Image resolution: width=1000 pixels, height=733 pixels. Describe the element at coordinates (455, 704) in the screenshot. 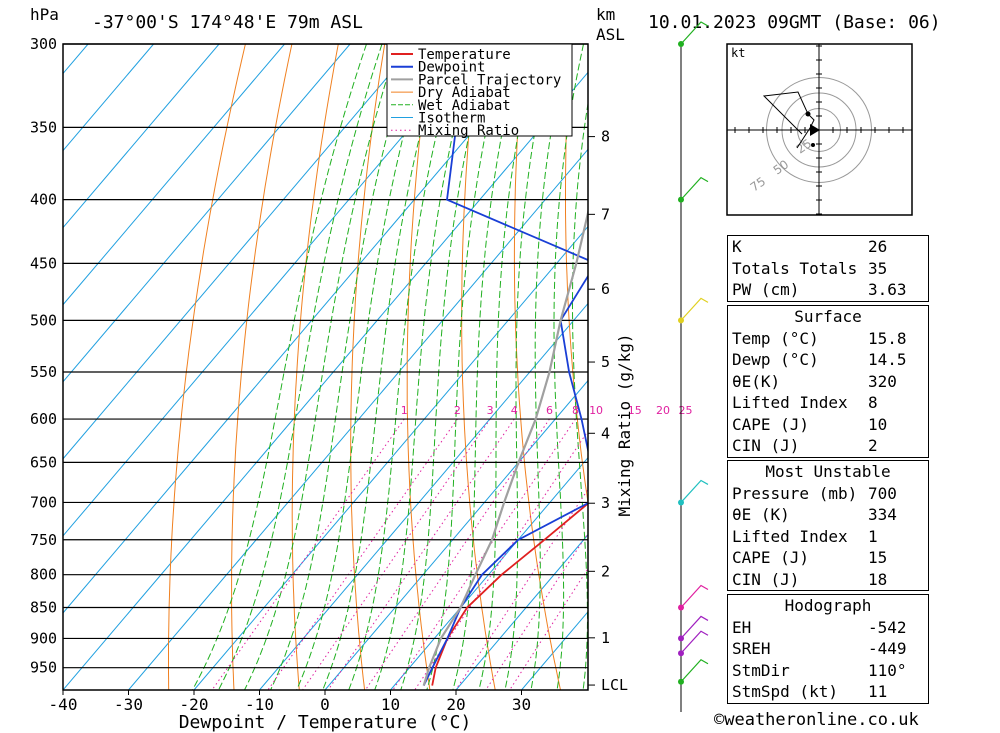

I see `x-tick-label: 20` at that location.